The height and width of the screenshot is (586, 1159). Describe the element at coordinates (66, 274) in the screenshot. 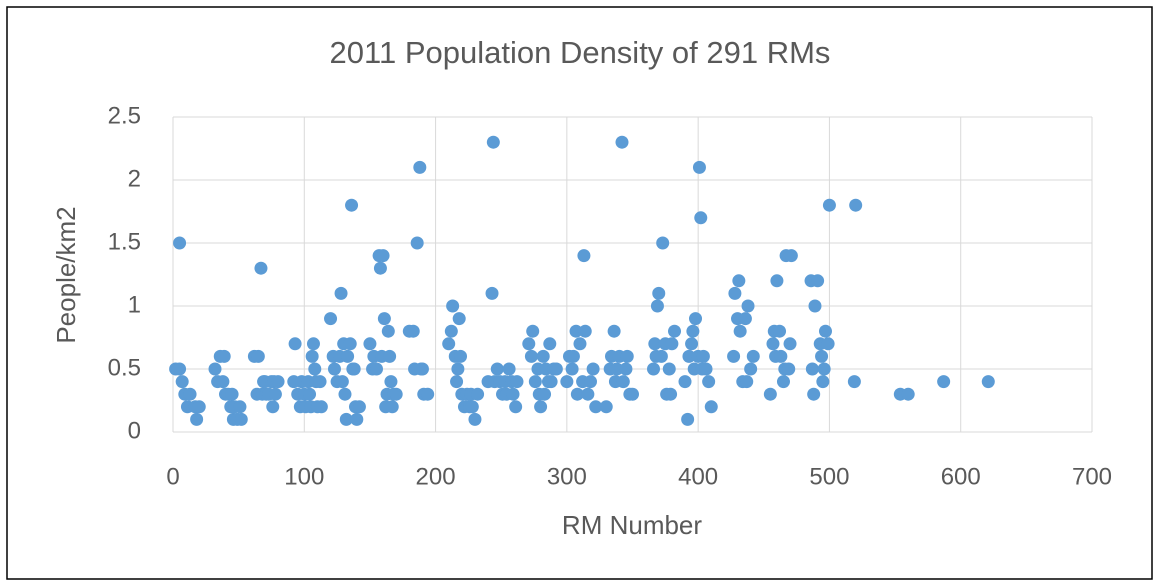

I see `y-axis-title: People/km2` at that location.